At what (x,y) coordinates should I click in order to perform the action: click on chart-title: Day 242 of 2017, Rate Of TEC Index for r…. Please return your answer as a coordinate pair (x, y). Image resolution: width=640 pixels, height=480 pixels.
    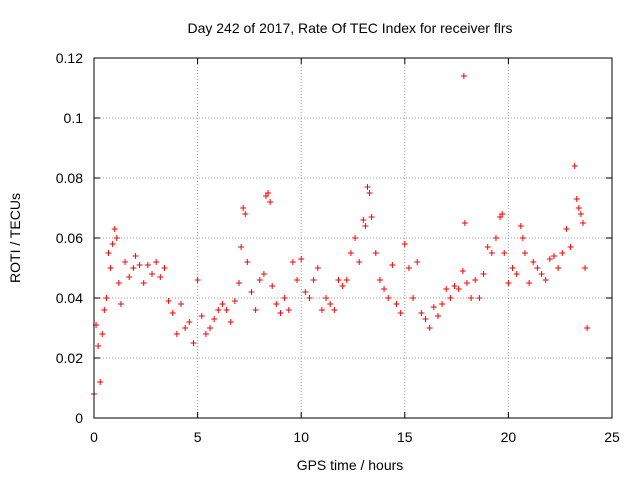
    Looking at the image, I should click on (349, 28).